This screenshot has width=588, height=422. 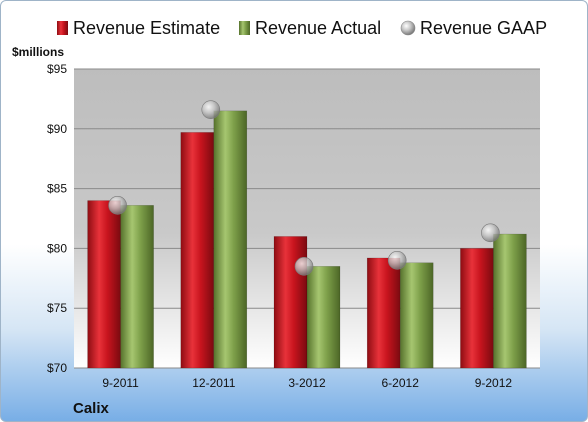 I want to click on legend-label-actual: Revenue Actual, so click(x=318, y=28).